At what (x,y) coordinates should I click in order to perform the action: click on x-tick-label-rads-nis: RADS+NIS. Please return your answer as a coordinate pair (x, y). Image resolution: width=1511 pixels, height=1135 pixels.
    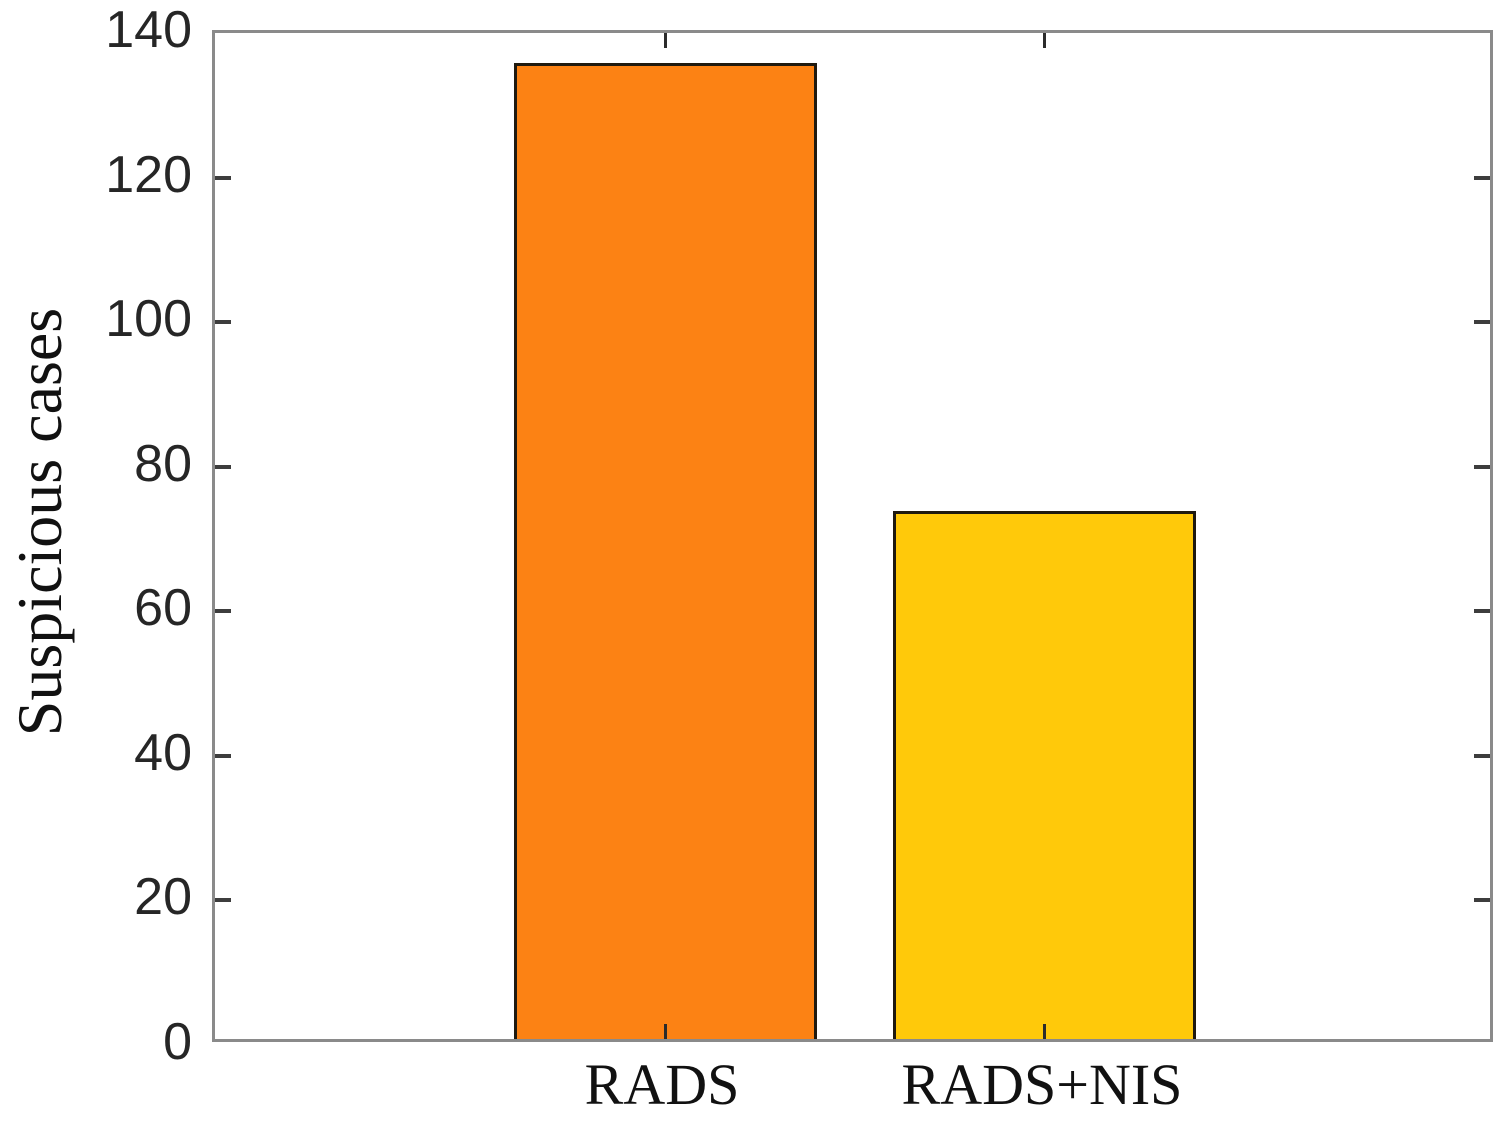
    Looking at the image, I should click on (1042, 1084).